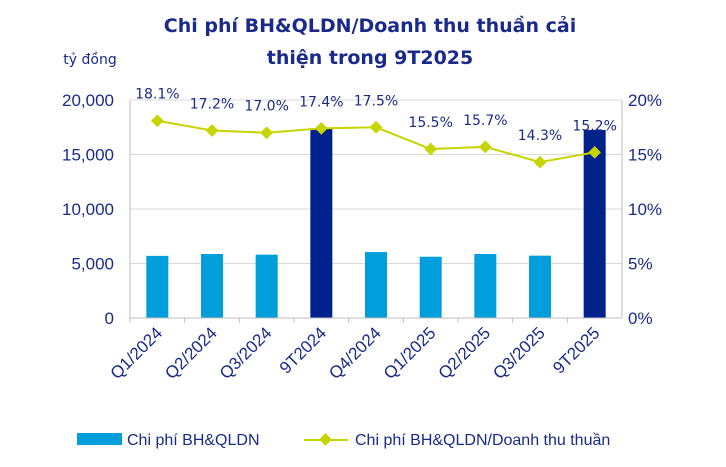  I want to click on x-tick-label: 9T2024, so click(303, 350).